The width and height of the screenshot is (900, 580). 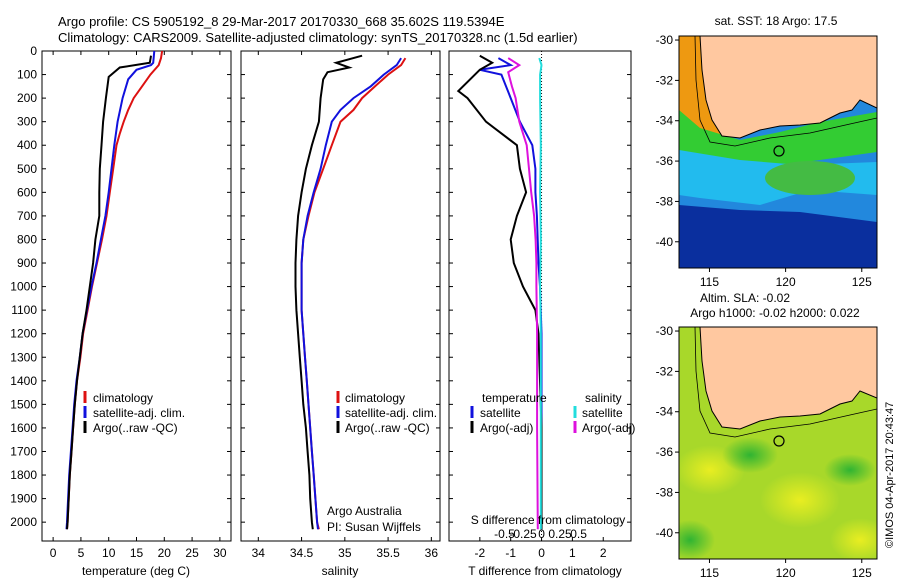 I want to click on depth-tick-label: 700, so click(x=27, y=216).